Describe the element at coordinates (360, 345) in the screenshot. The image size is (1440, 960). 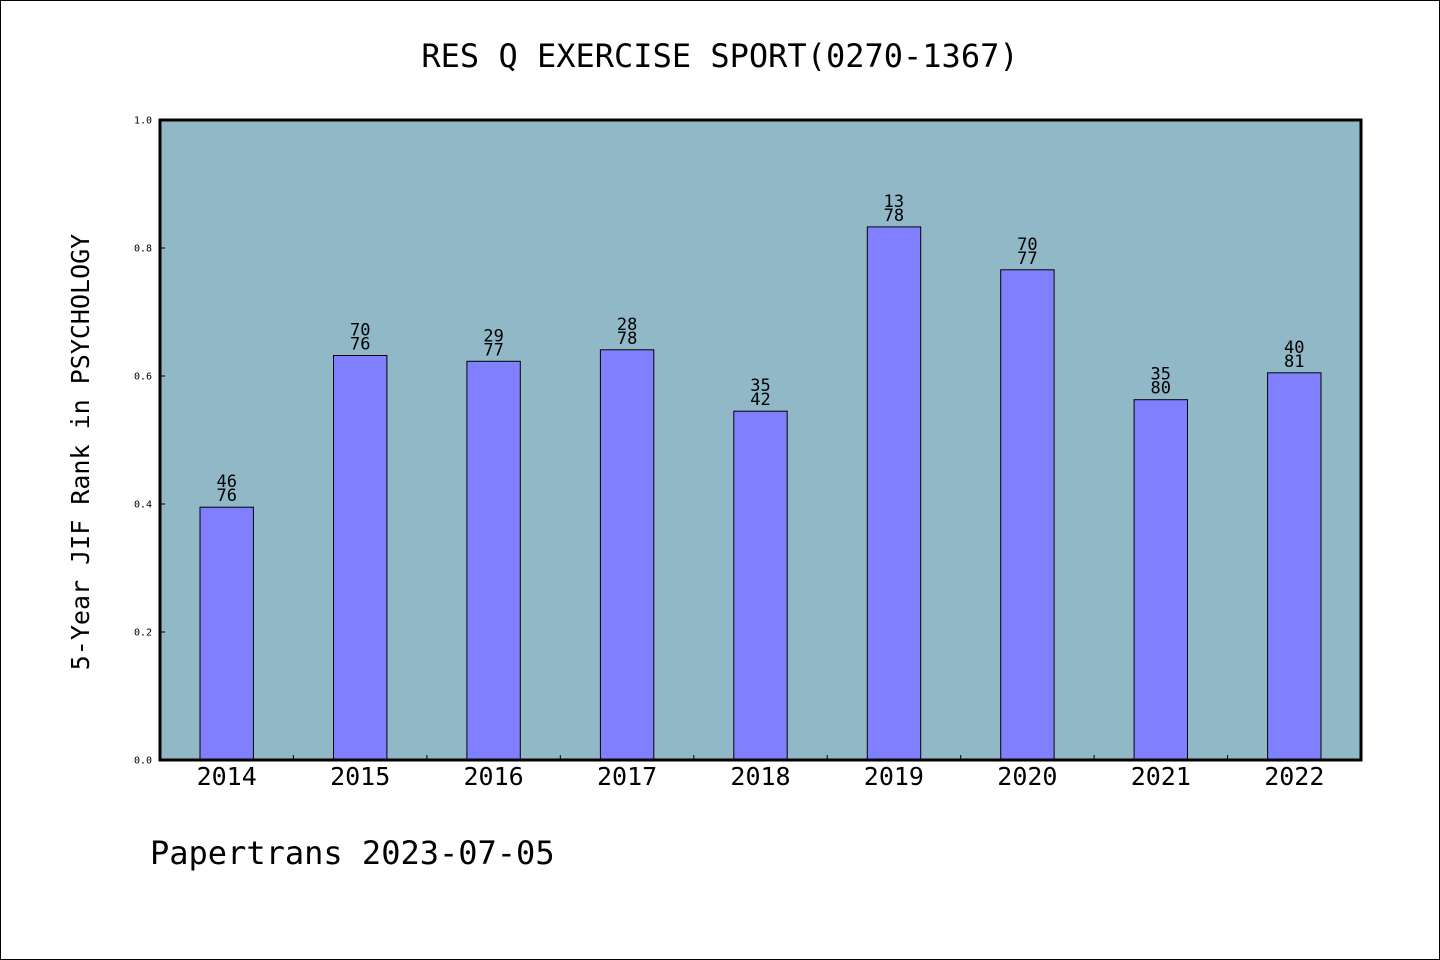
I see `bar-label-2015-bottom: 76` at that location.